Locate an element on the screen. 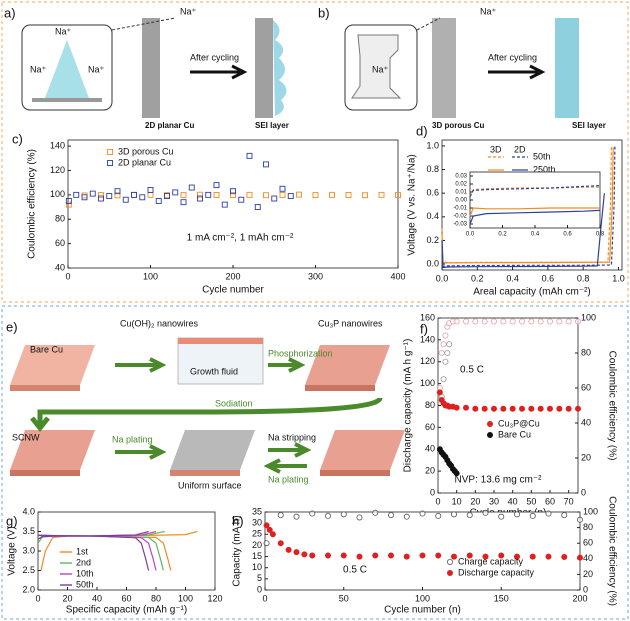 The width and height of the screenshot is (630, 621). y-tick-label: 0.8 is located at coordinates (432, 169).